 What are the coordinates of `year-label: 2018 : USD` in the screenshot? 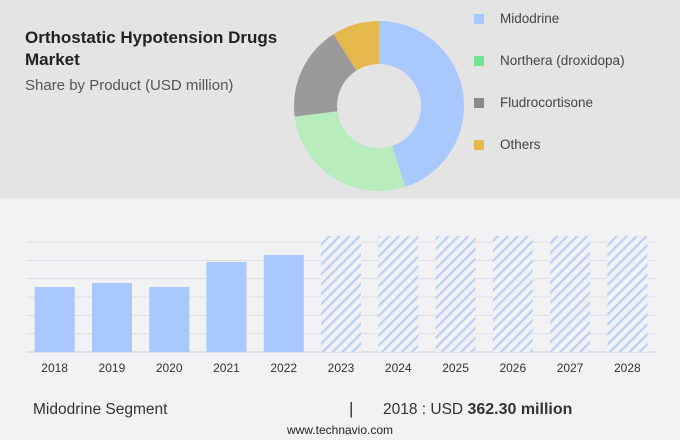 It's located at (425, 409).